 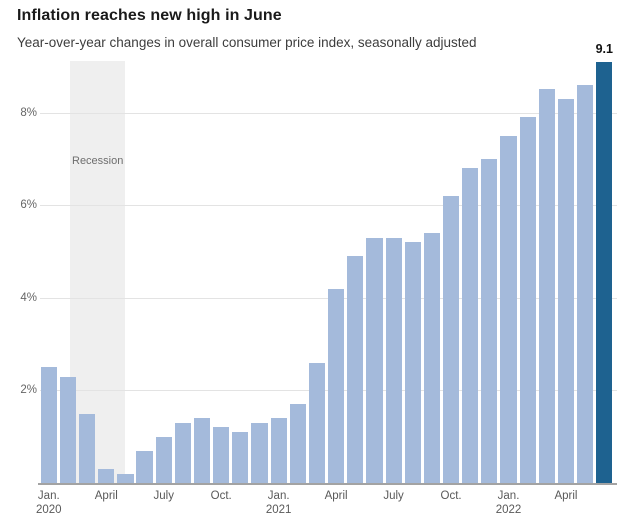 What do you see at coordinates (604, 49) in the screenshot?
I see `highlight-value-label: 9.1` at bounding box center [604, 49].